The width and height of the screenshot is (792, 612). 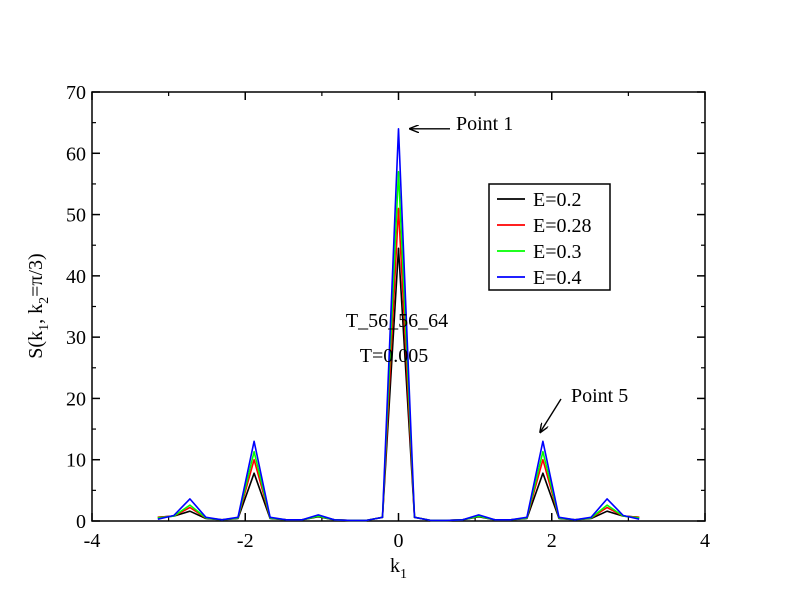 I want to click on x-tick-label: 2, so click(x=552, y=541).